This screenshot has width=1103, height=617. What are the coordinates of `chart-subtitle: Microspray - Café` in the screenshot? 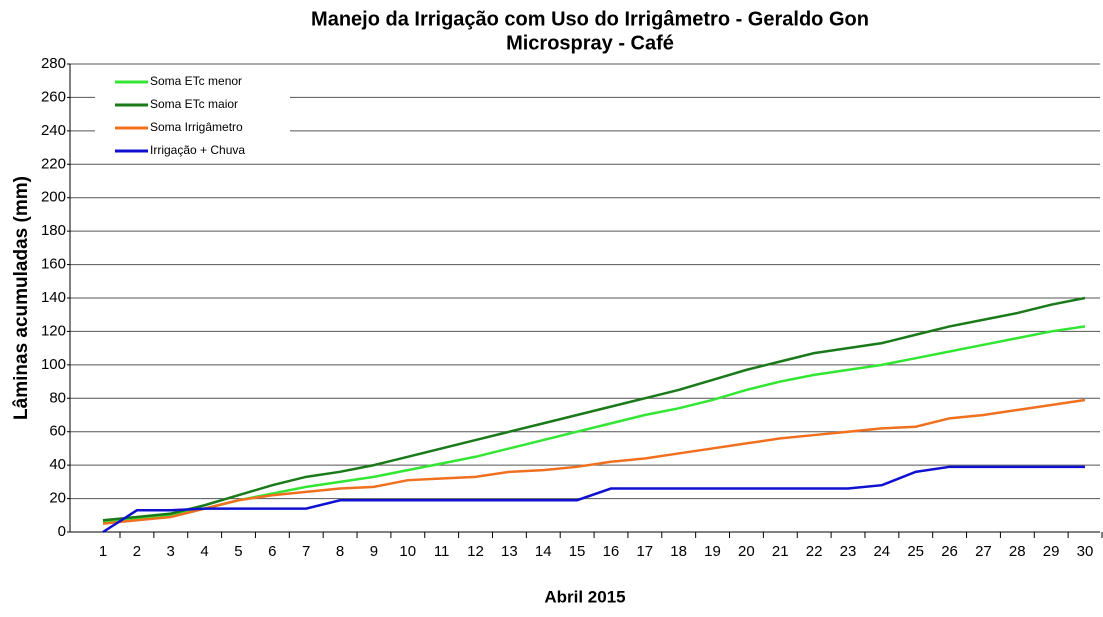 It's located at (590, 43).